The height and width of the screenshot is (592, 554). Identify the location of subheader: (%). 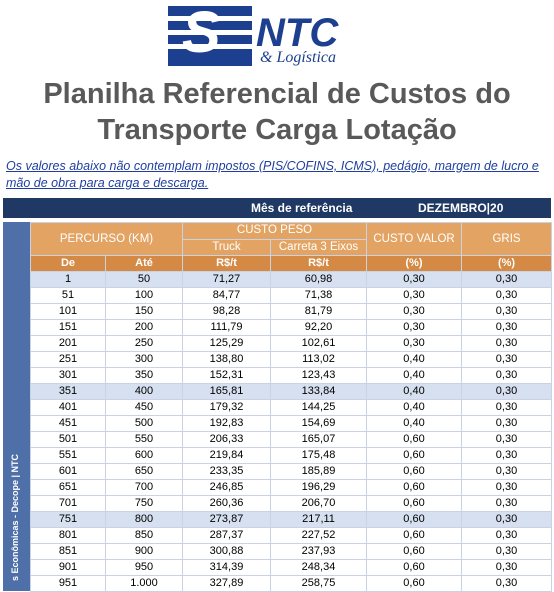
(414, 263).